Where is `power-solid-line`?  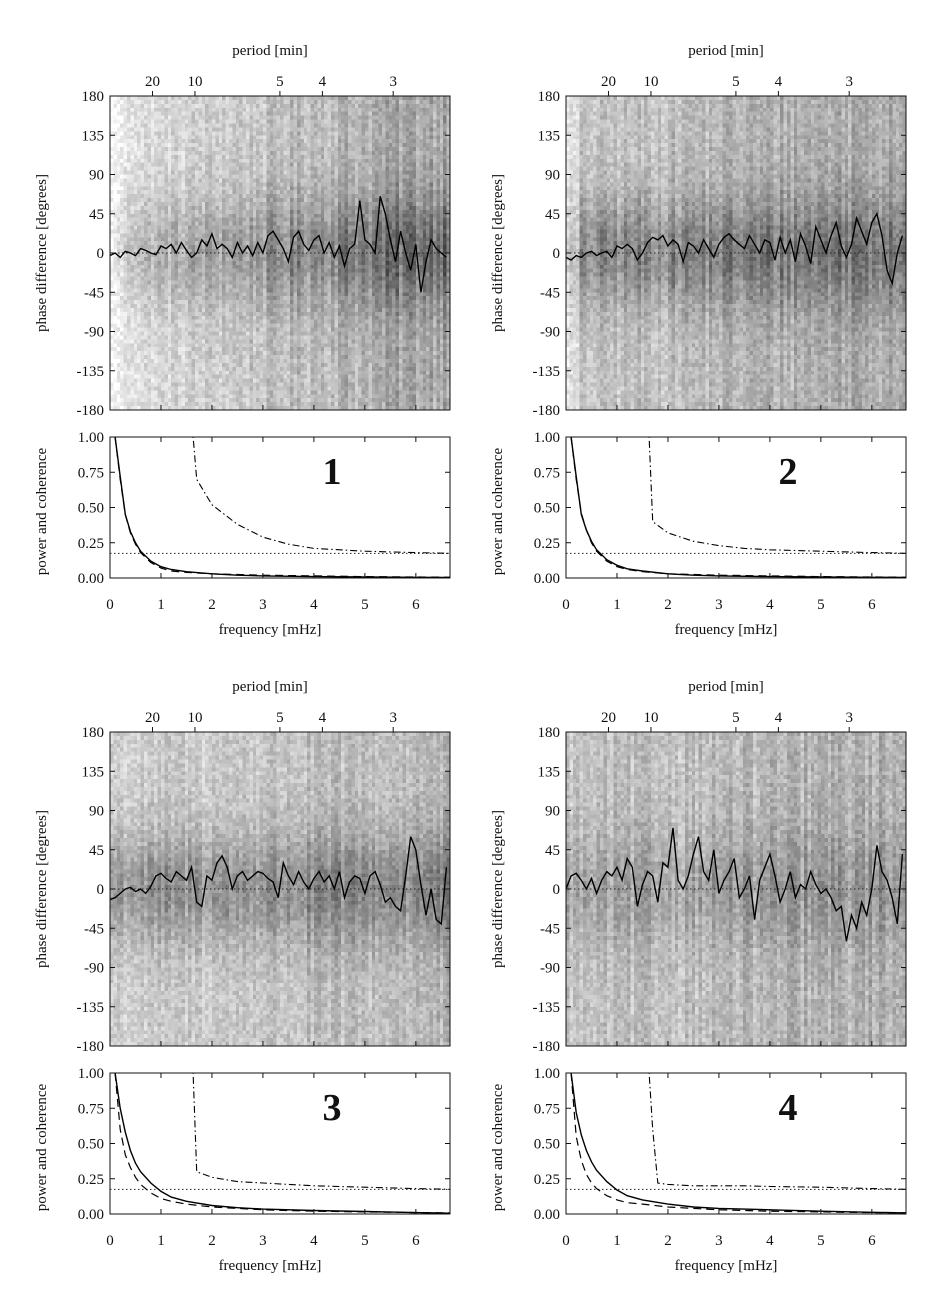
power-solid-line is located at coordinates (282, 1143).